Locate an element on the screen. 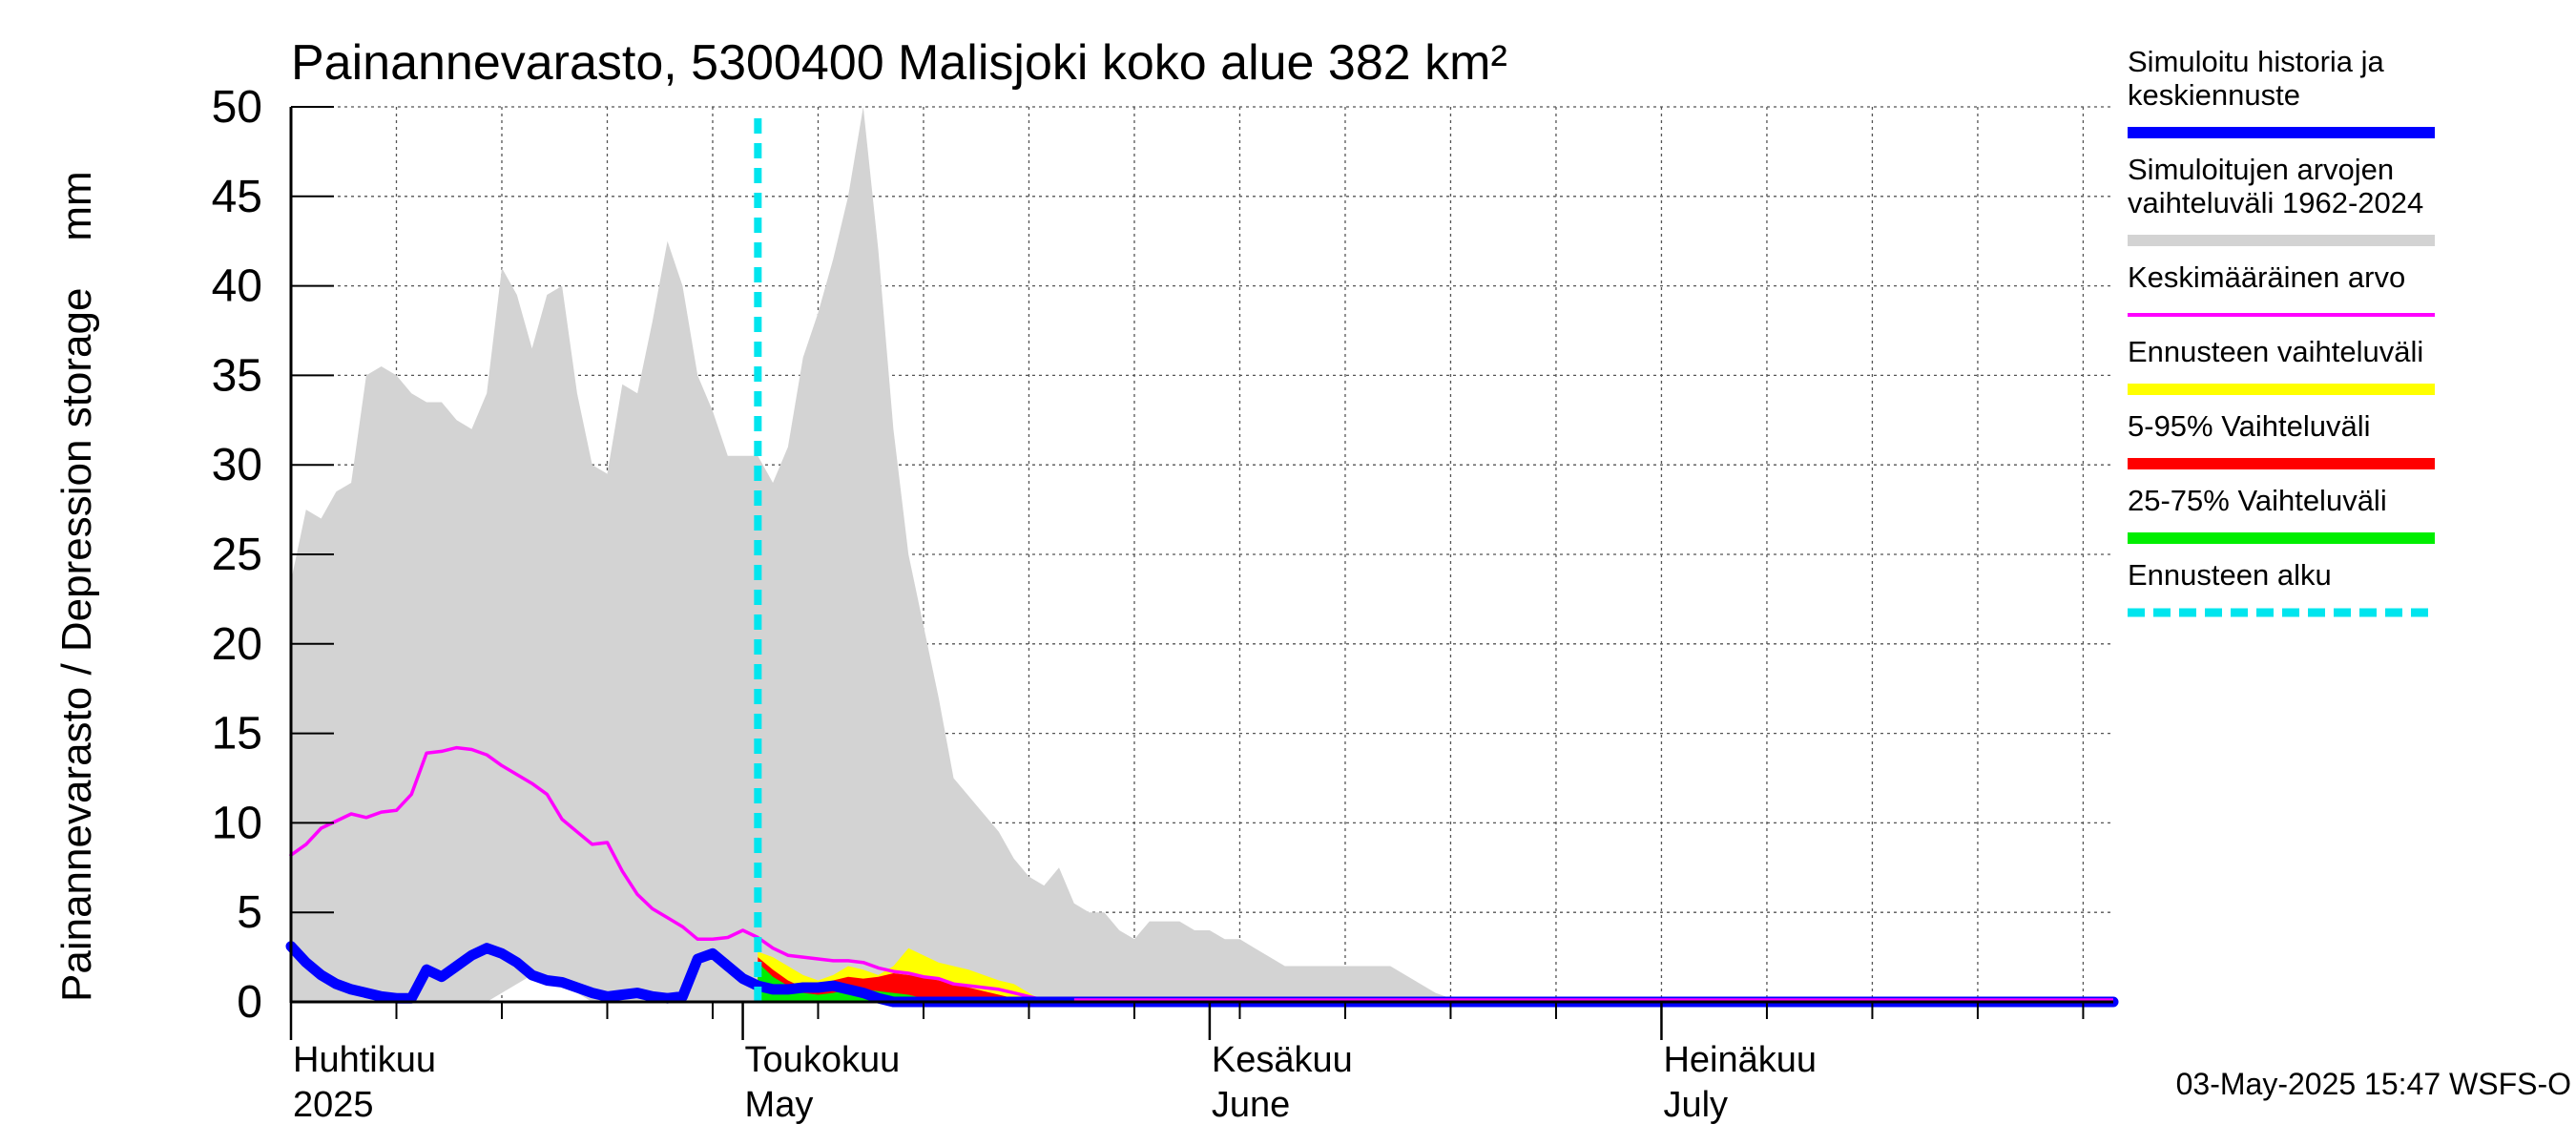 The height and width of the screenshot is (1145, 2576). legend-label: Ennusteen vaihteluväli is located at coordinates (2275, 351).